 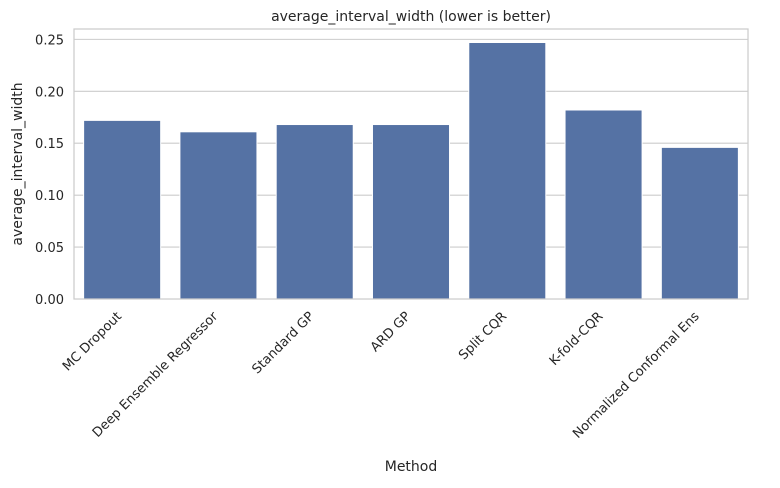 I want to click on chart-title: average_interval_width (lower is better), so click(x=411, y=17).